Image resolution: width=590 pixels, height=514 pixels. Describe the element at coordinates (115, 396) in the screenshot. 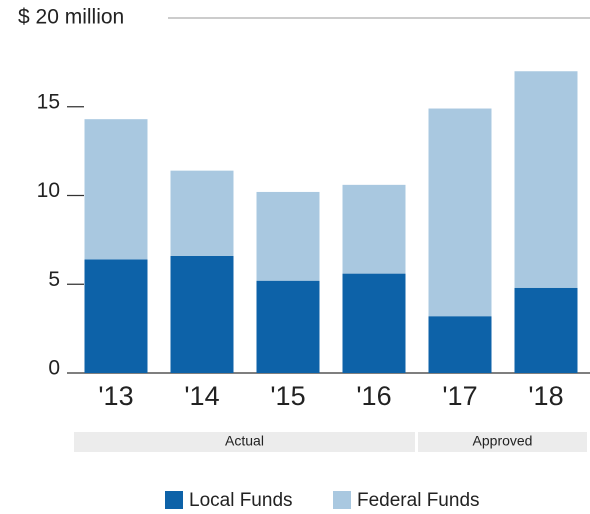

I see `x-tick-label: '13` at that location.